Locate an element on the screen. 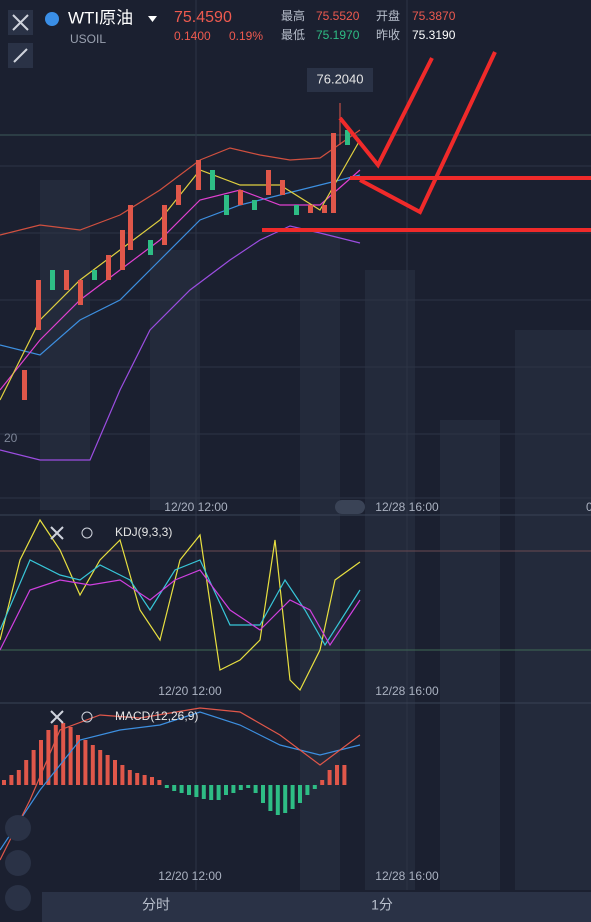  change-pct: 0.19% is located at coordinates (246, 36).